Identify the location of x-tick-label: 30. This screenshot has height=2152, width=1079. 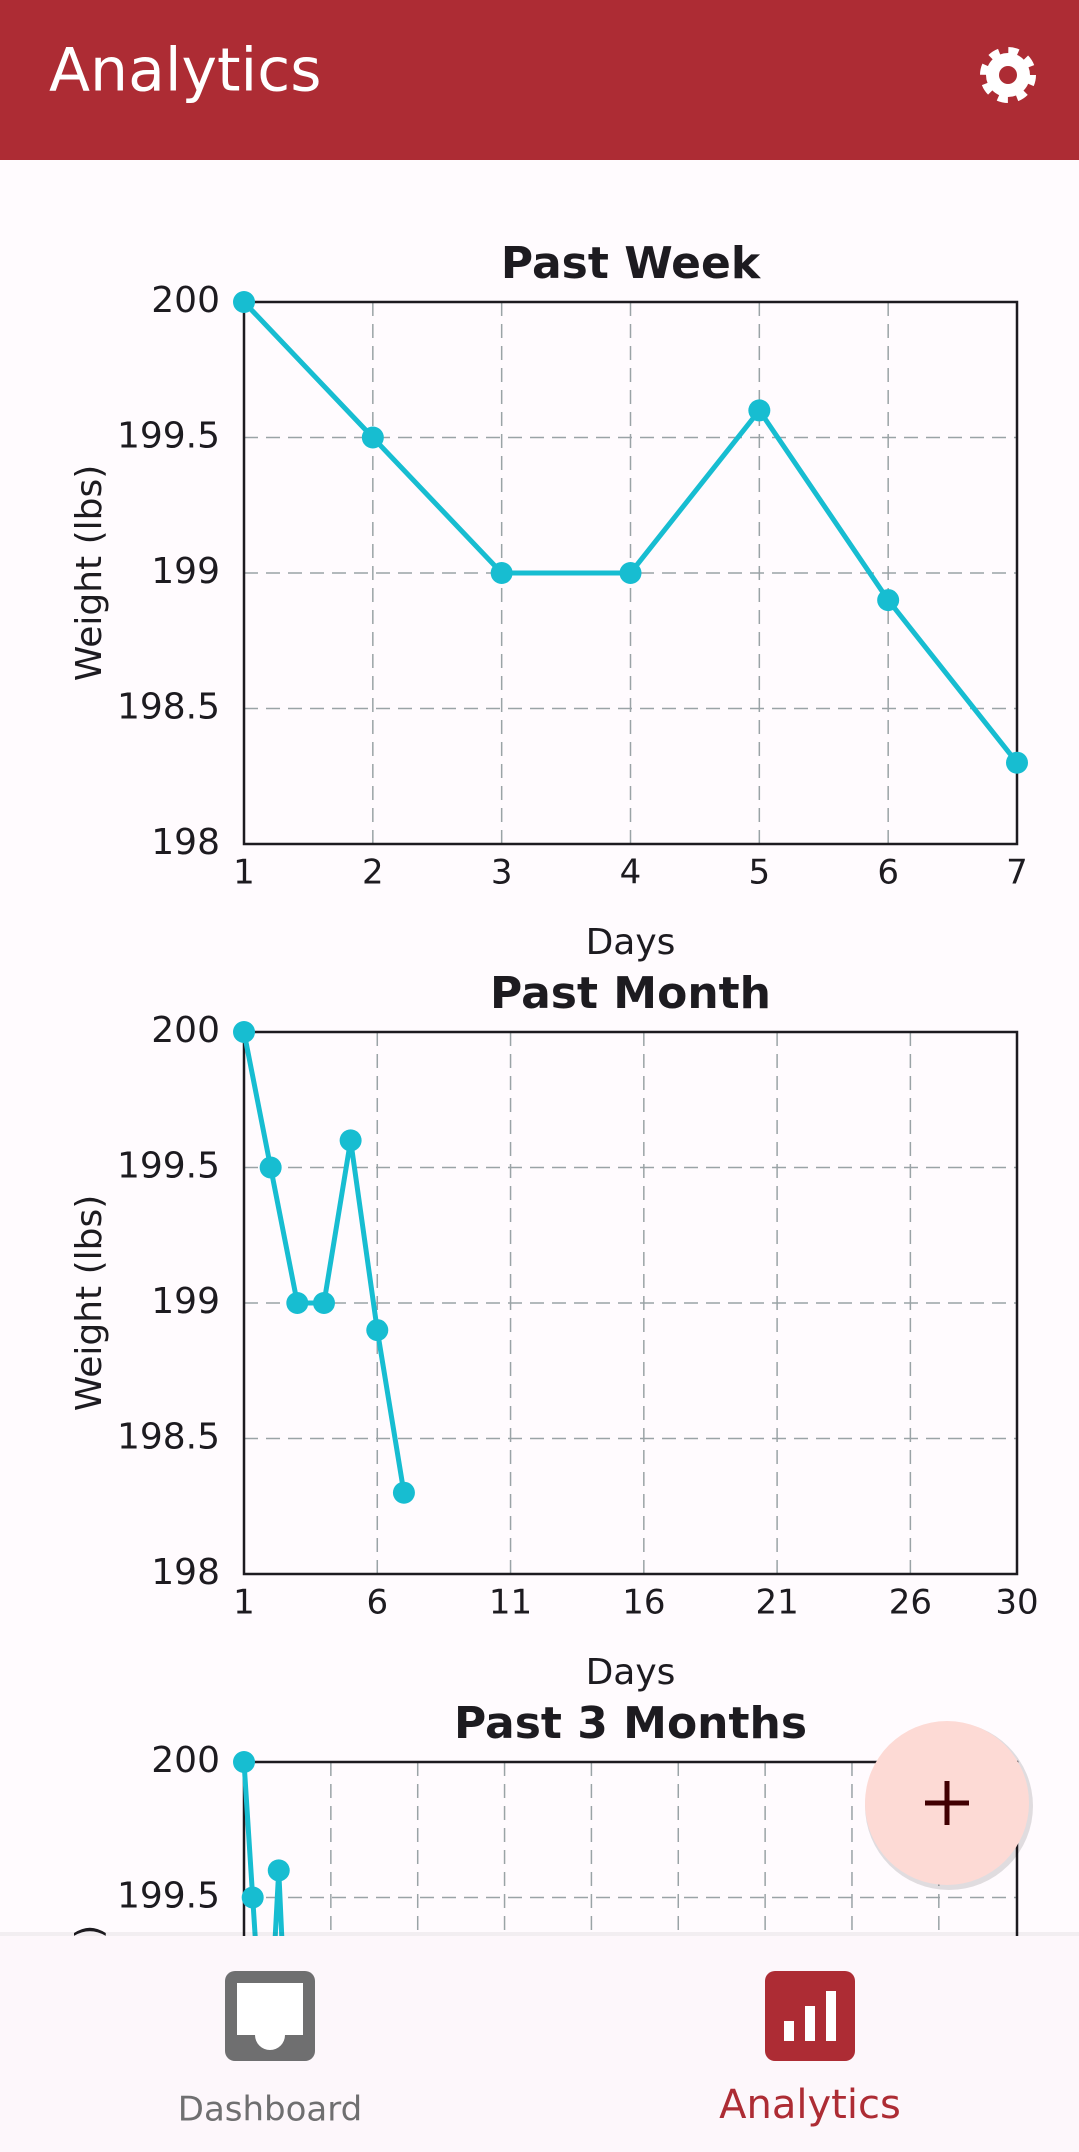
(1016, 1603).